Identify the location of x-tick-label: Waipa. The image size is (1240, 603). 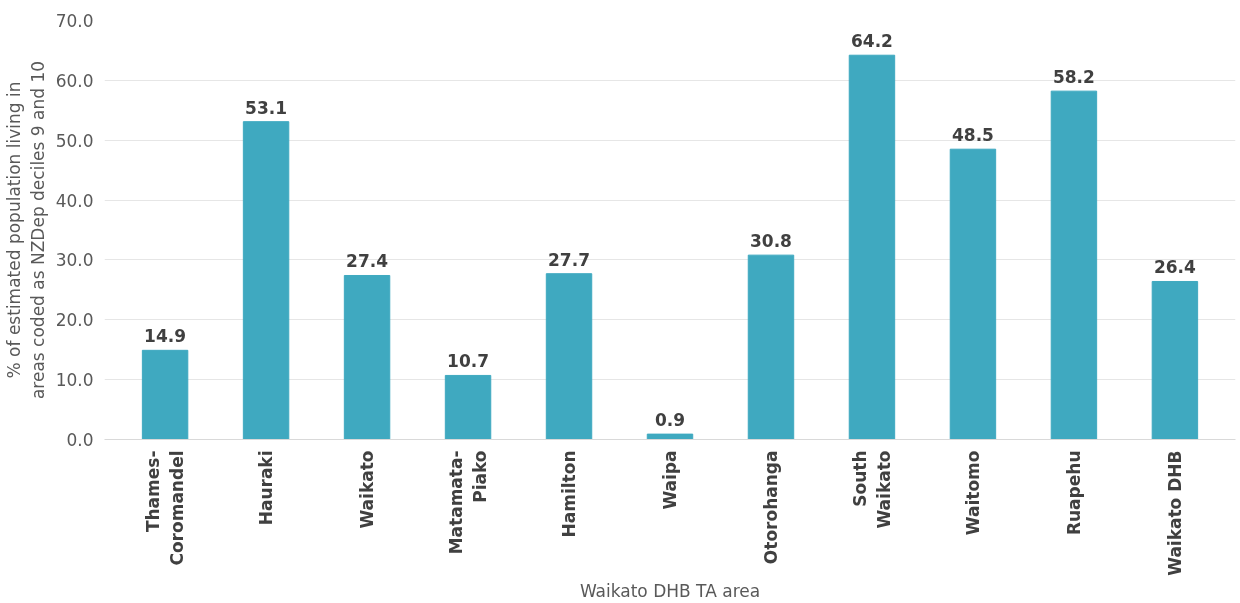
(670, 480).